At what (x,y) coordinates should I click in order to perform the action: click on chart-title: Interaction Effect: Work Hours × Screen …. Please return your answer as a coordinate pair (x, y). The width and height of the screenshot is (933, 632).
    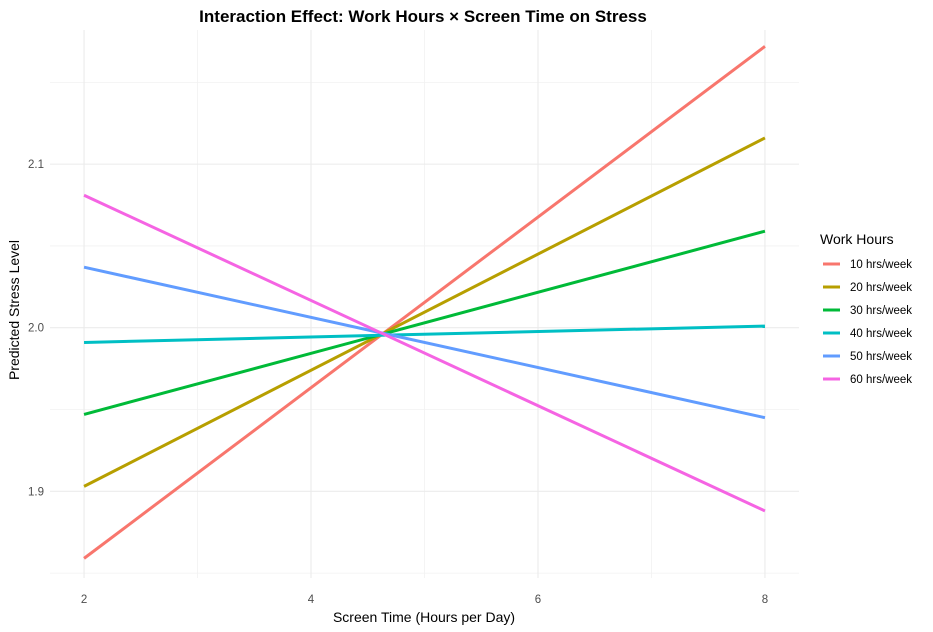
    Looking at the image, I should click on (423, 16).